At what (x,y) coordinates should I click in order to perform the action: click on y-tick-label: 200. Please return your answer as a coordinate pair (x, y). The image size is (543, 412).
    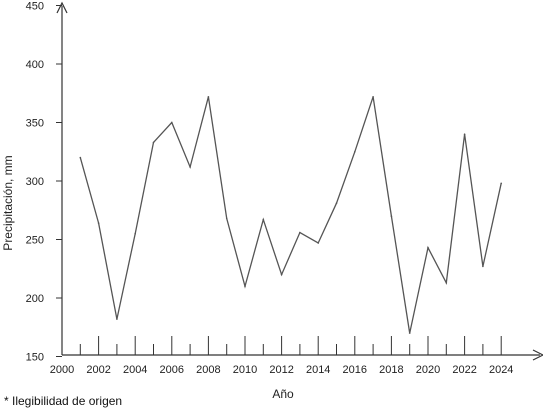
    Looking at the image, I should click on (35, 299).